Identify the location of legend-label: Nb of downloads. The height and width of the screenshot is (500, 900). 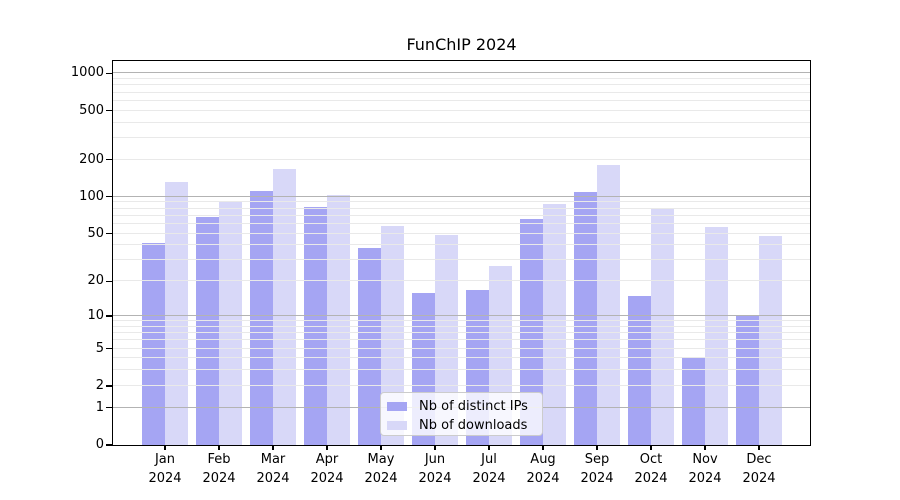
(473, 425).